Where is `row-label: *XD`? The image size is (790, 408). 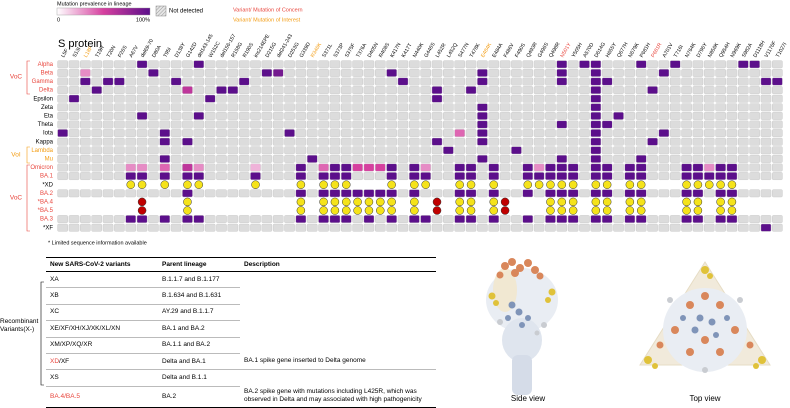
row-label: *XD is located at coordinates (47, 185).